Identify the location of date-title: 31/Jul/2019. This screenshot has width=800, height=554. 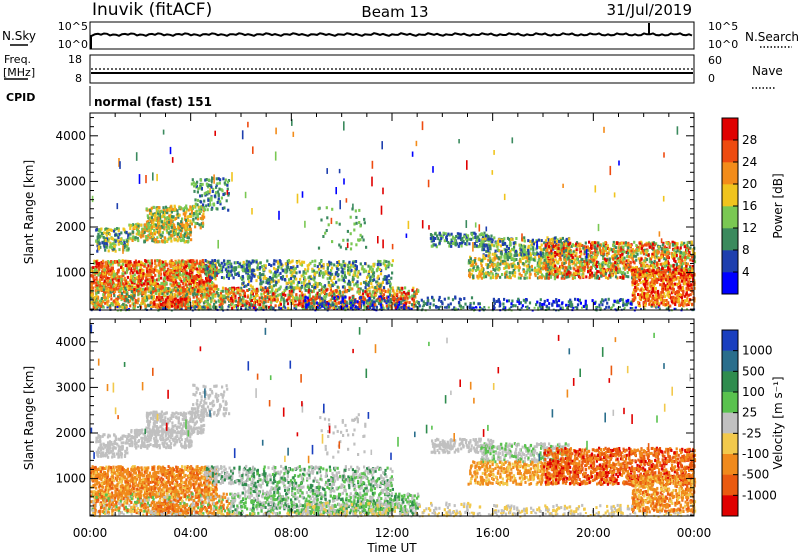
(649, 10).